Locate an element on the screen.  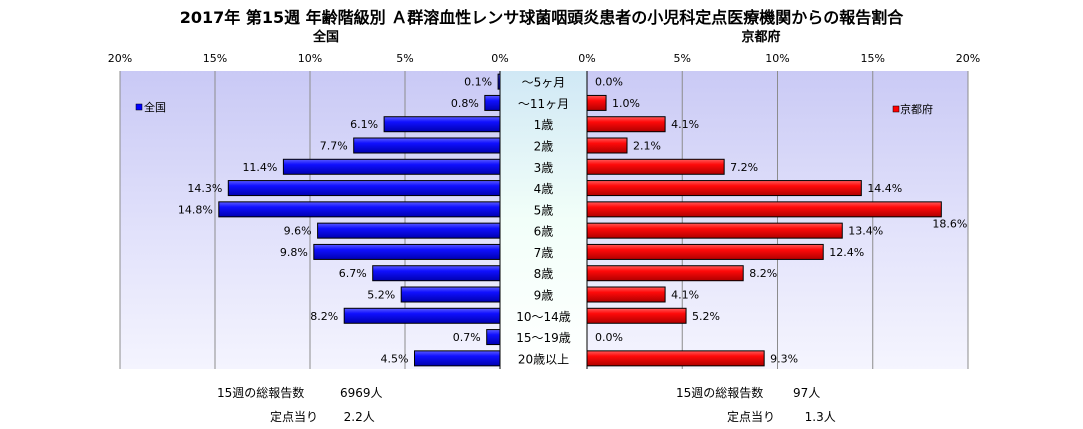
subtitle-right: 京都府 is located at coordinates (760, 37).